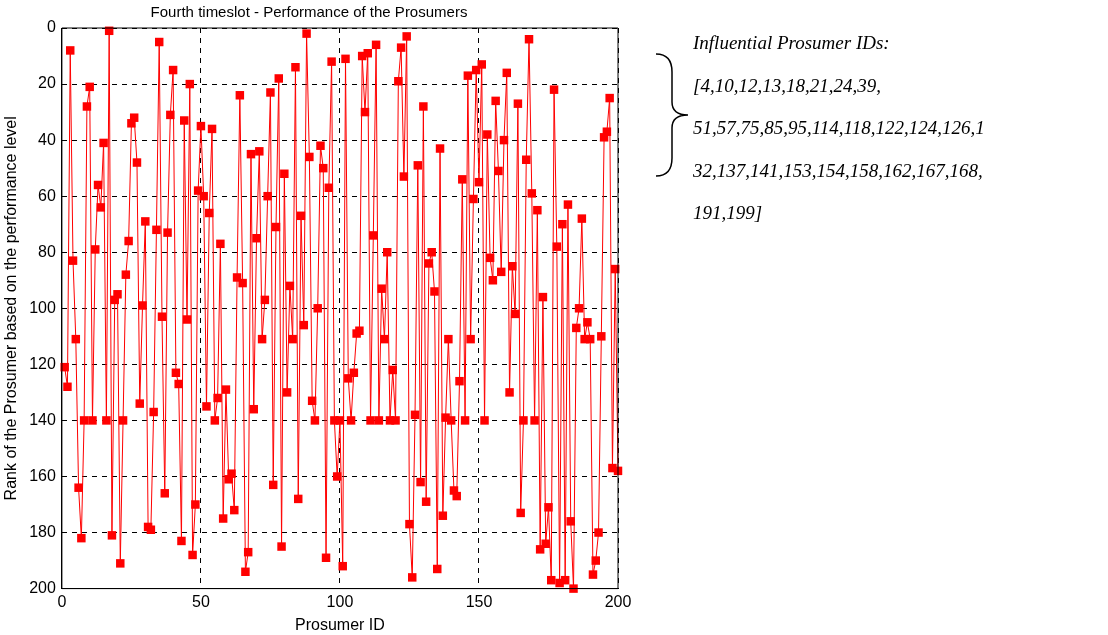 This screenshot has width=1108, height=635. What do you see at coordinates (11, 308) in the screenshot?
I see `y-axis-title: Rank of the Prosumer based on the performance level` at bounding box center [11, 308].